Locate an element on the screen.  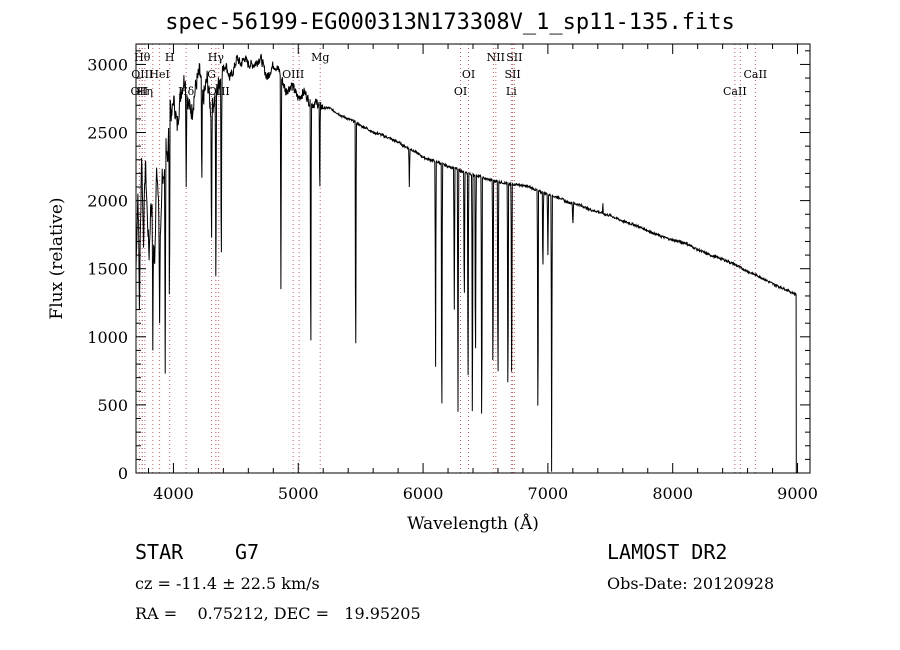
y-tick-label: 1000 is located at coordinates (107, 337).